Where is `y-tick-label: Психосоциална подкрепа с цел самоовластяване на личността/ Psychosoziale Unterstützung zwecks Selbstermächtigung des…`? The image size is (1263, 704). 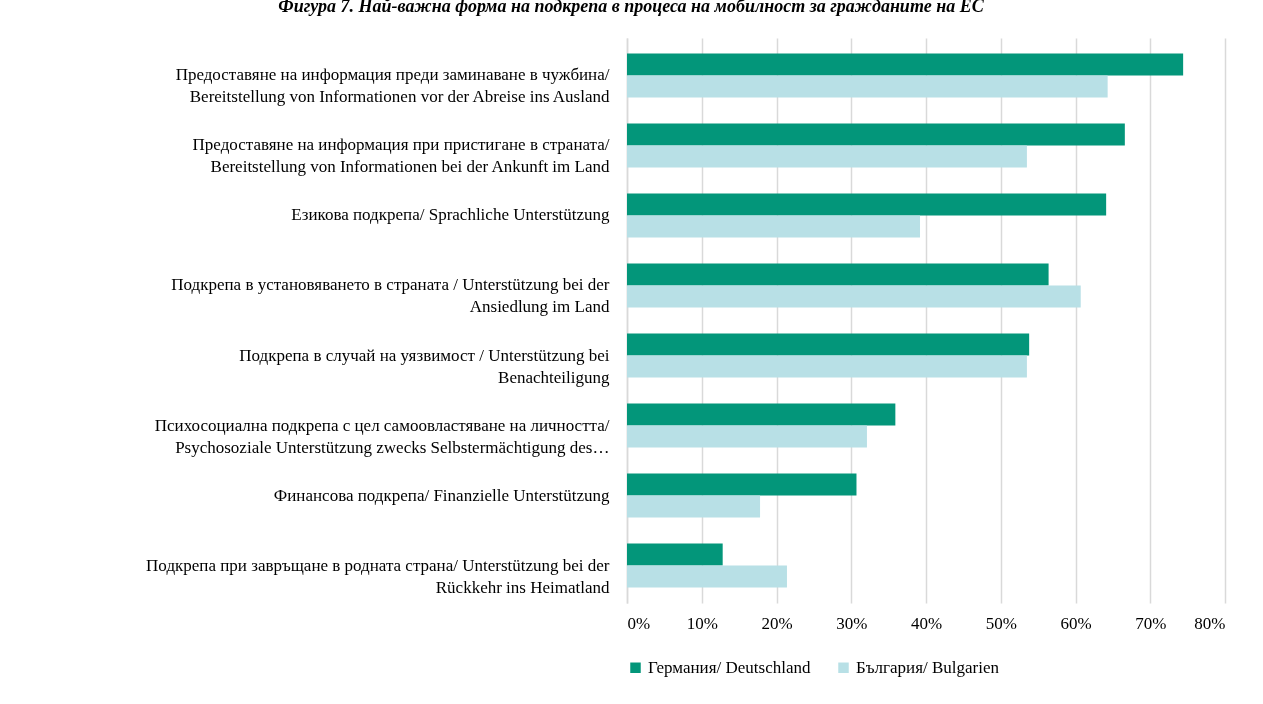 y-tick-label: Психосоциална подкрепа с цел самоовластяване на личността/ Psychosoziale Unterstützung zwecks Selbstermächtigung des… is located at coordinates (382, 436).